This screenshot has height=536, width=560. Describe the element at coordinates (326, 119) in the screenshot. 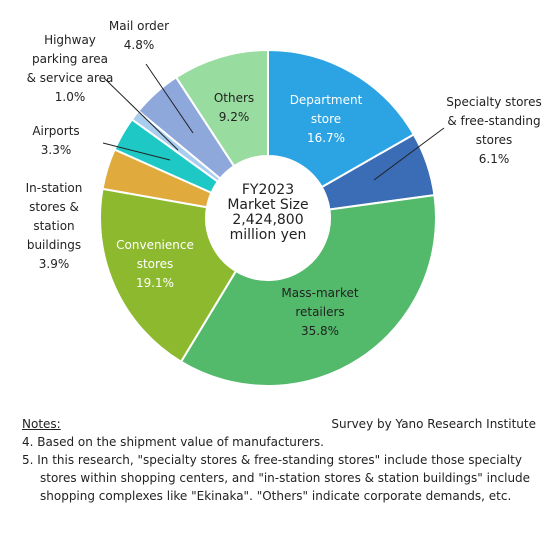

I see `slice-label: Department store 16.7%` at that location.